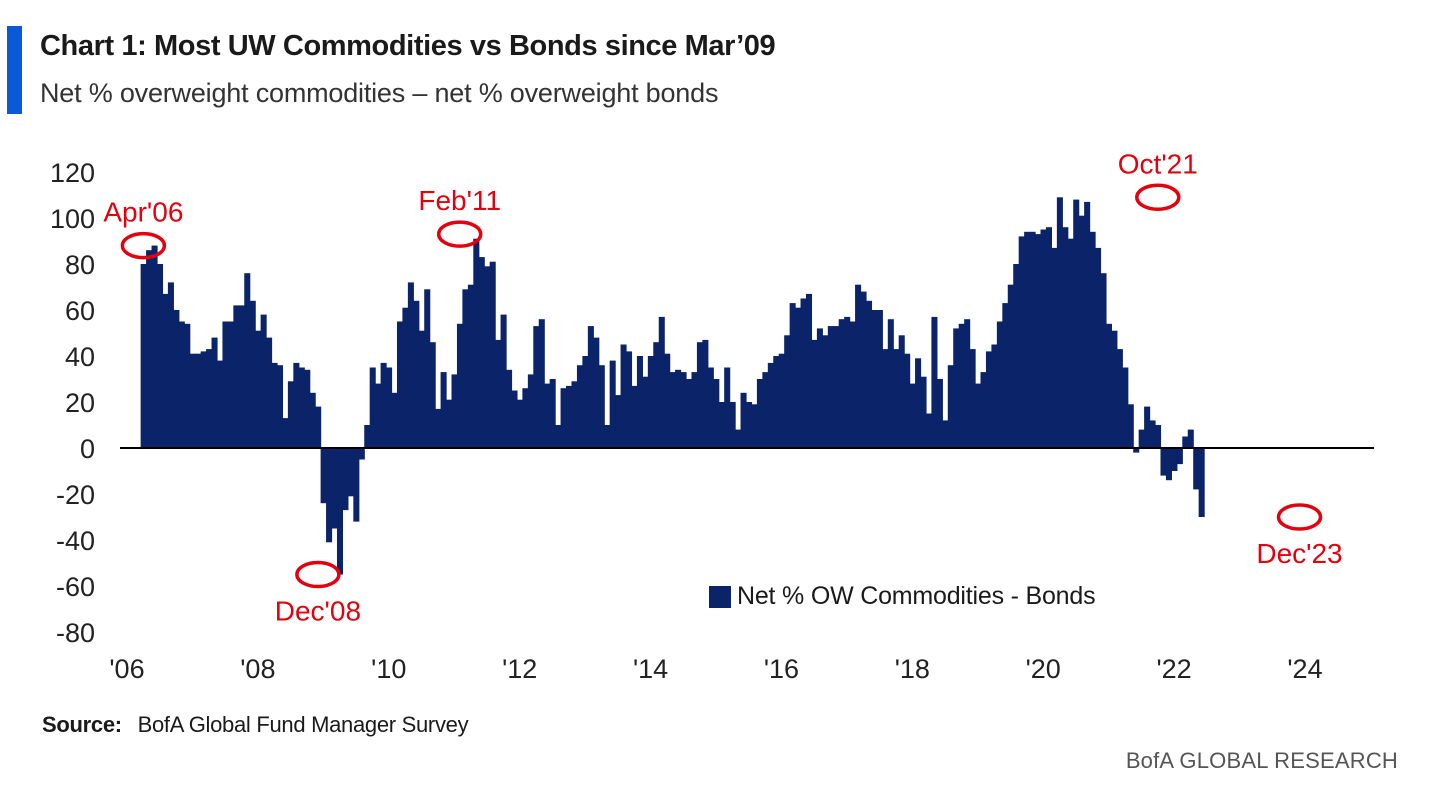 This screenshot has height=796, width=1456. Describe the element at coordinates (916, 596) in the screenshot. I see `legend-label: Net % OW Commodities - Bonds` at that location.